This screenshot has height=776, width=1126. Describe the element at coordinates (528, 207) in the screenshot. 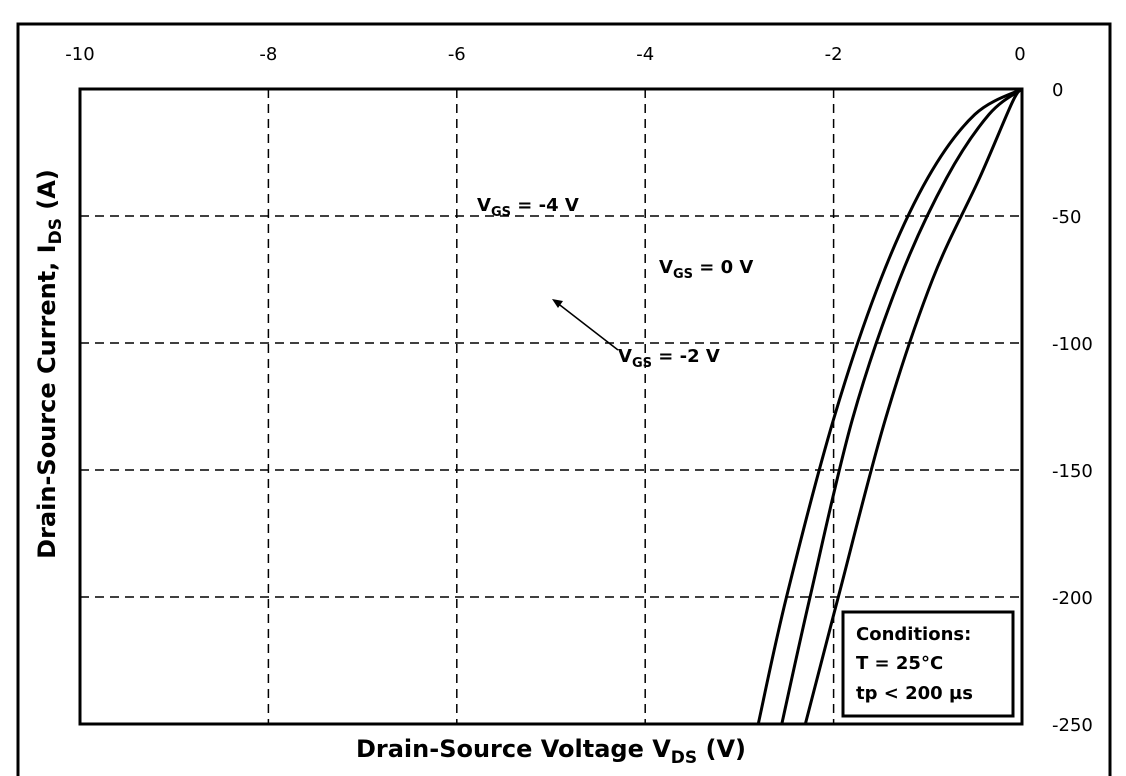

I see `curve-label-series-0: VGS = -4 V` at that location.